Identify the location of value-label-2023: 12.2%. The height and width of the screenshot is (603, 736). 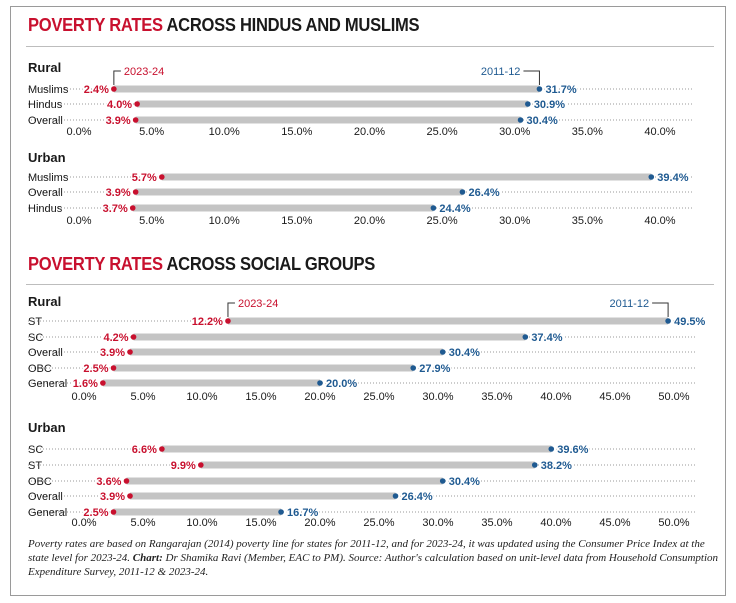
(207, 322).